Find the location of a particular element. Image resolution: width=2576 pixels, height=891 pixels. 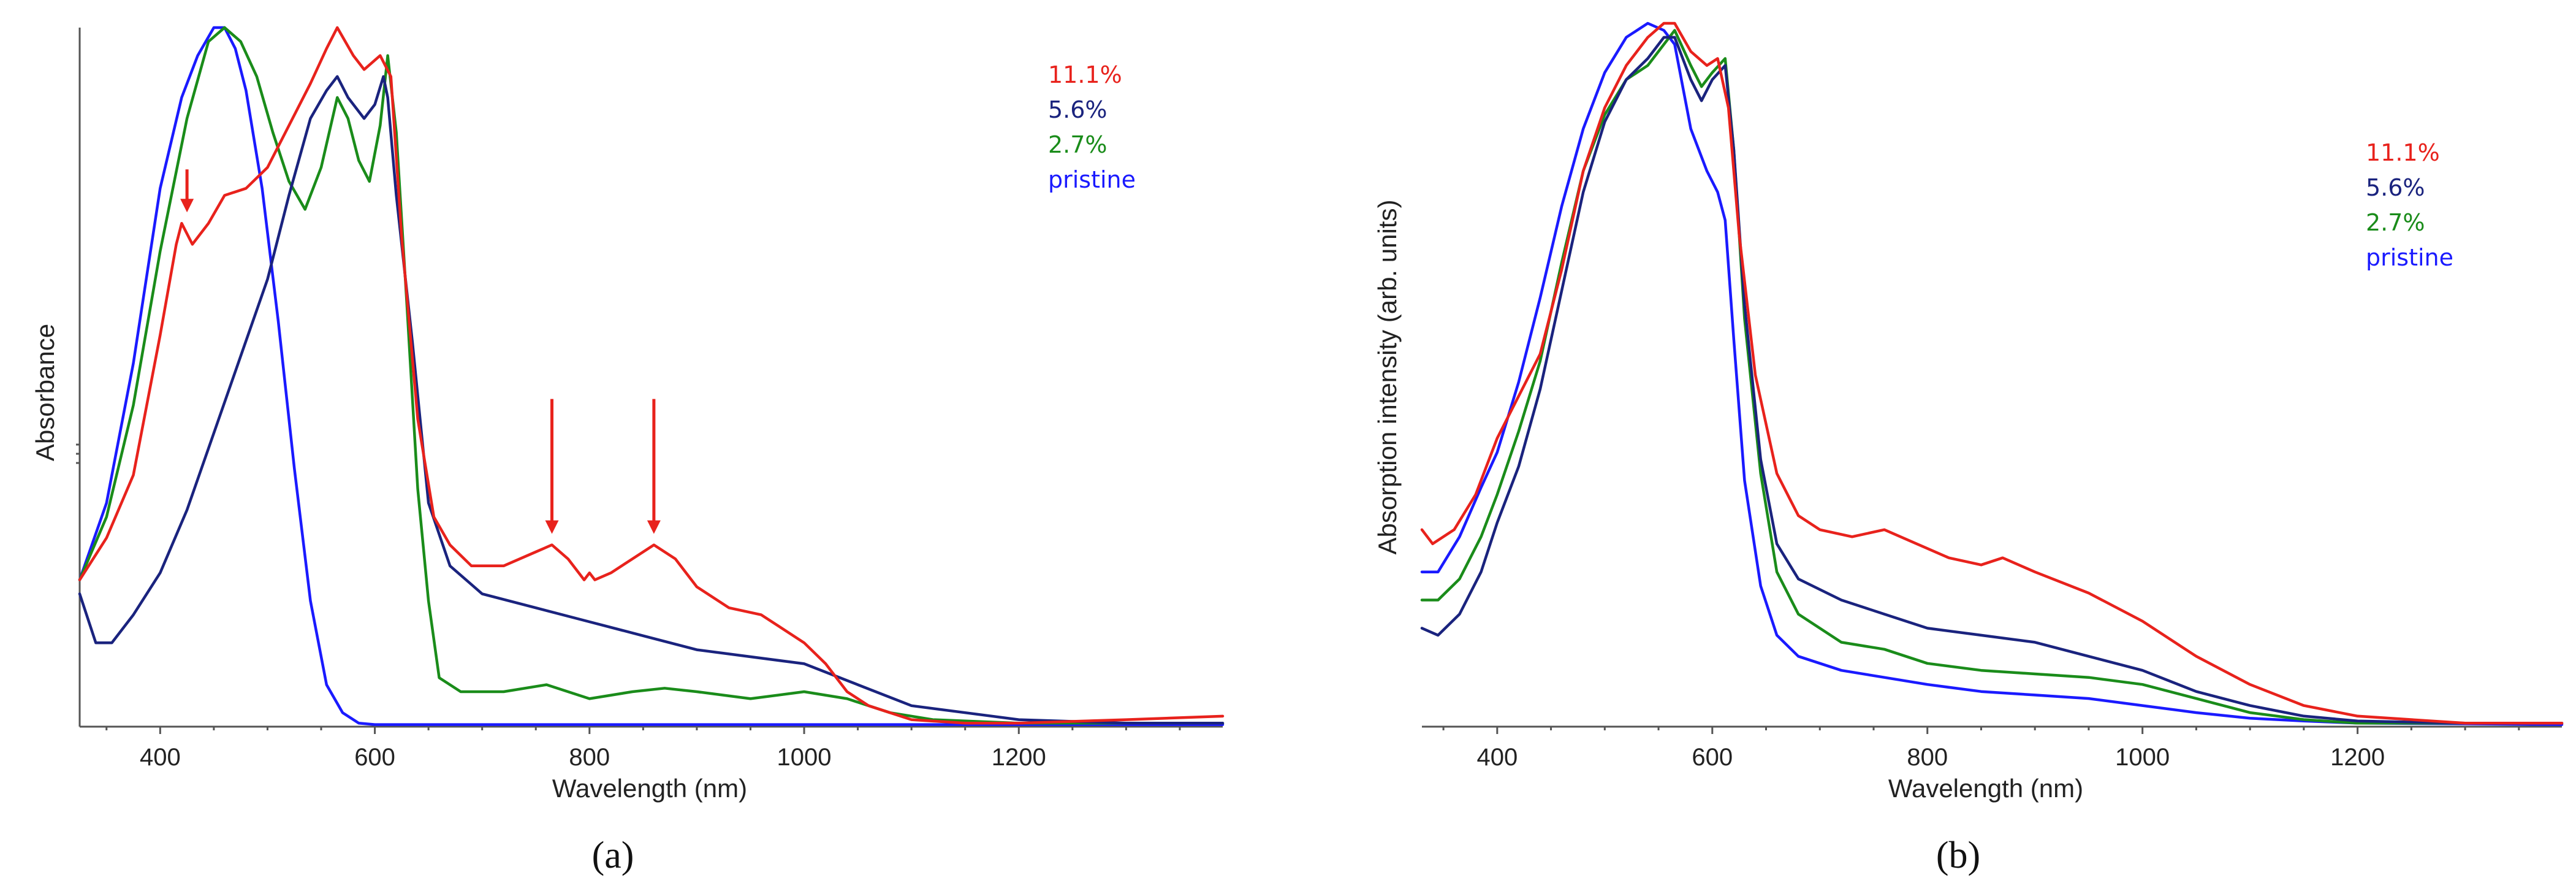

panel-a-legend: 11.1% 5.6% 2.7% pristine is located at coordinates (1092, 127).